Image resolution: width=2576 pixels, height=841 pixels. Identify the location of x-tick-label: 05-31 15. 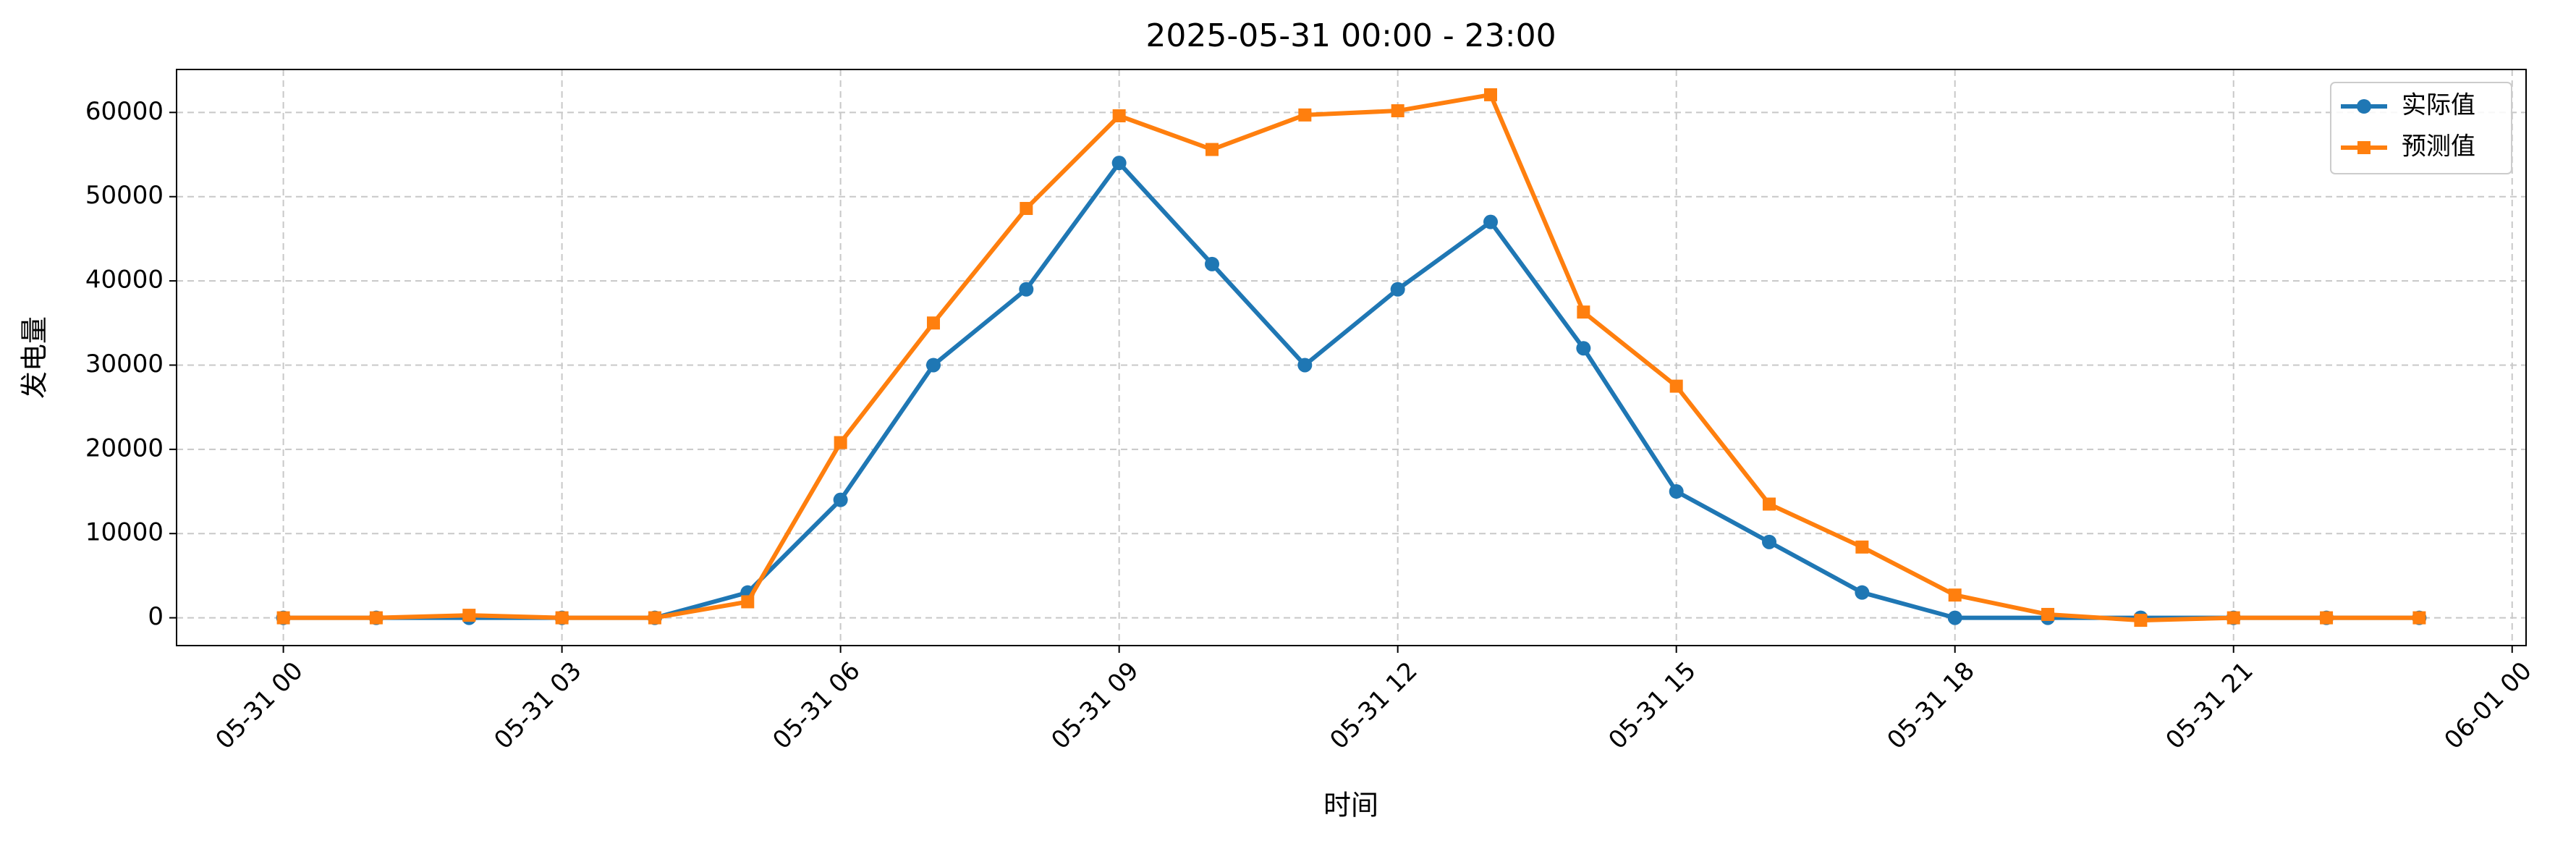
(1652, 705).